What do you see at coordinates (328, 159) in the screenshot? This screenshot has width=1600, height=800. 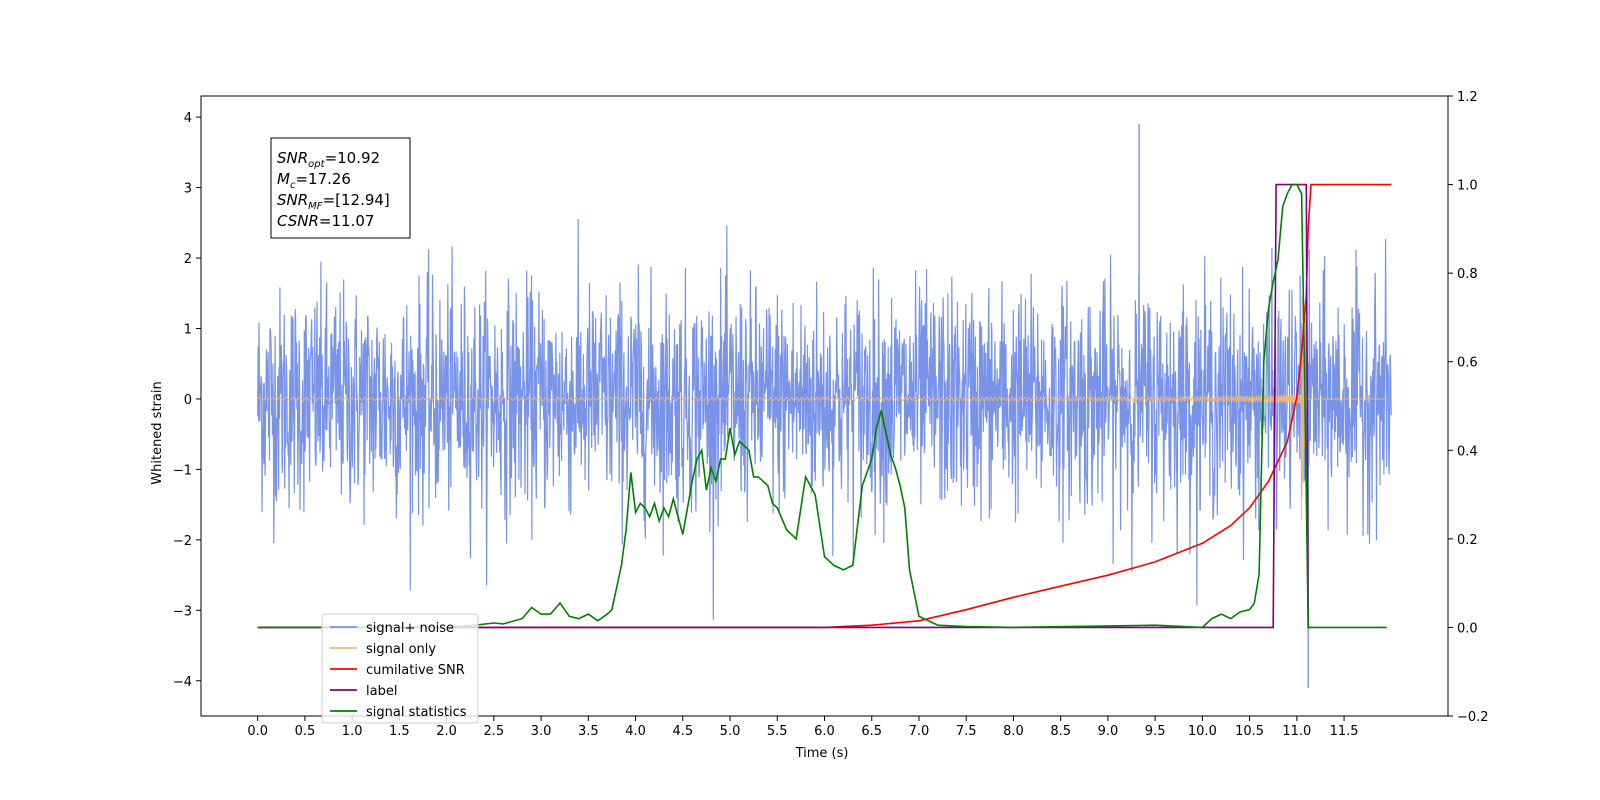 I see `annotation-line: SNRopt=10.92` at bounding box center [328, 159].